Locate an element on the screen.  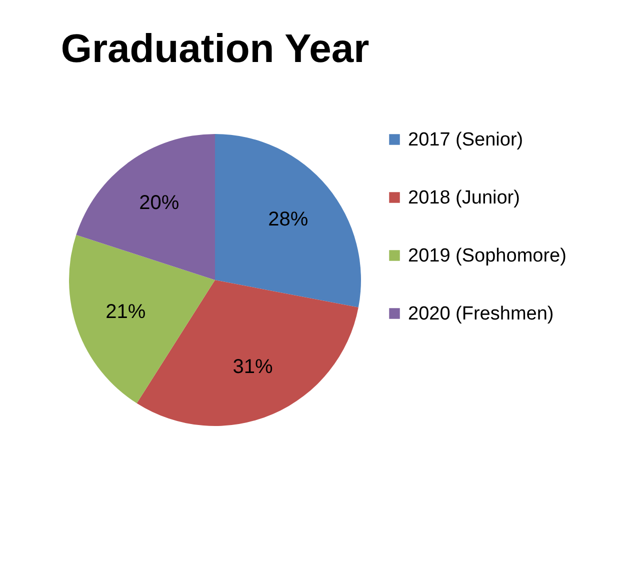
legend-label: 2018 (Junior) is located at coordinates (464, 198).